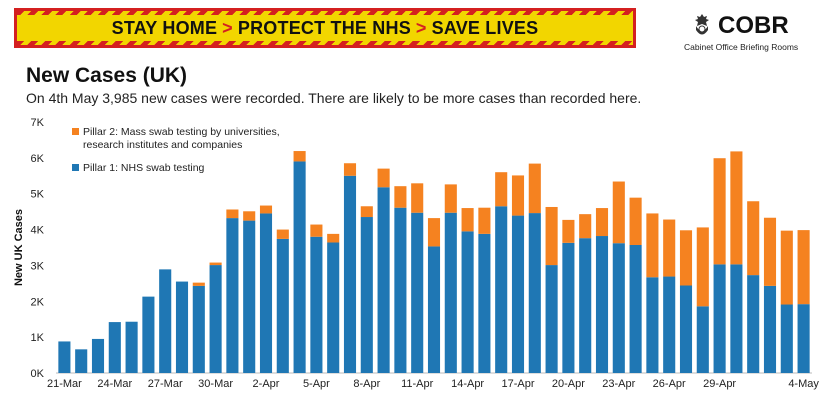 The width and height of the screenshot is (832, 403). What do you see at coordinates (467, 384) in the screenshot?
I see `x-tick-label: 14-Apr` at bounding box center [467, 384].